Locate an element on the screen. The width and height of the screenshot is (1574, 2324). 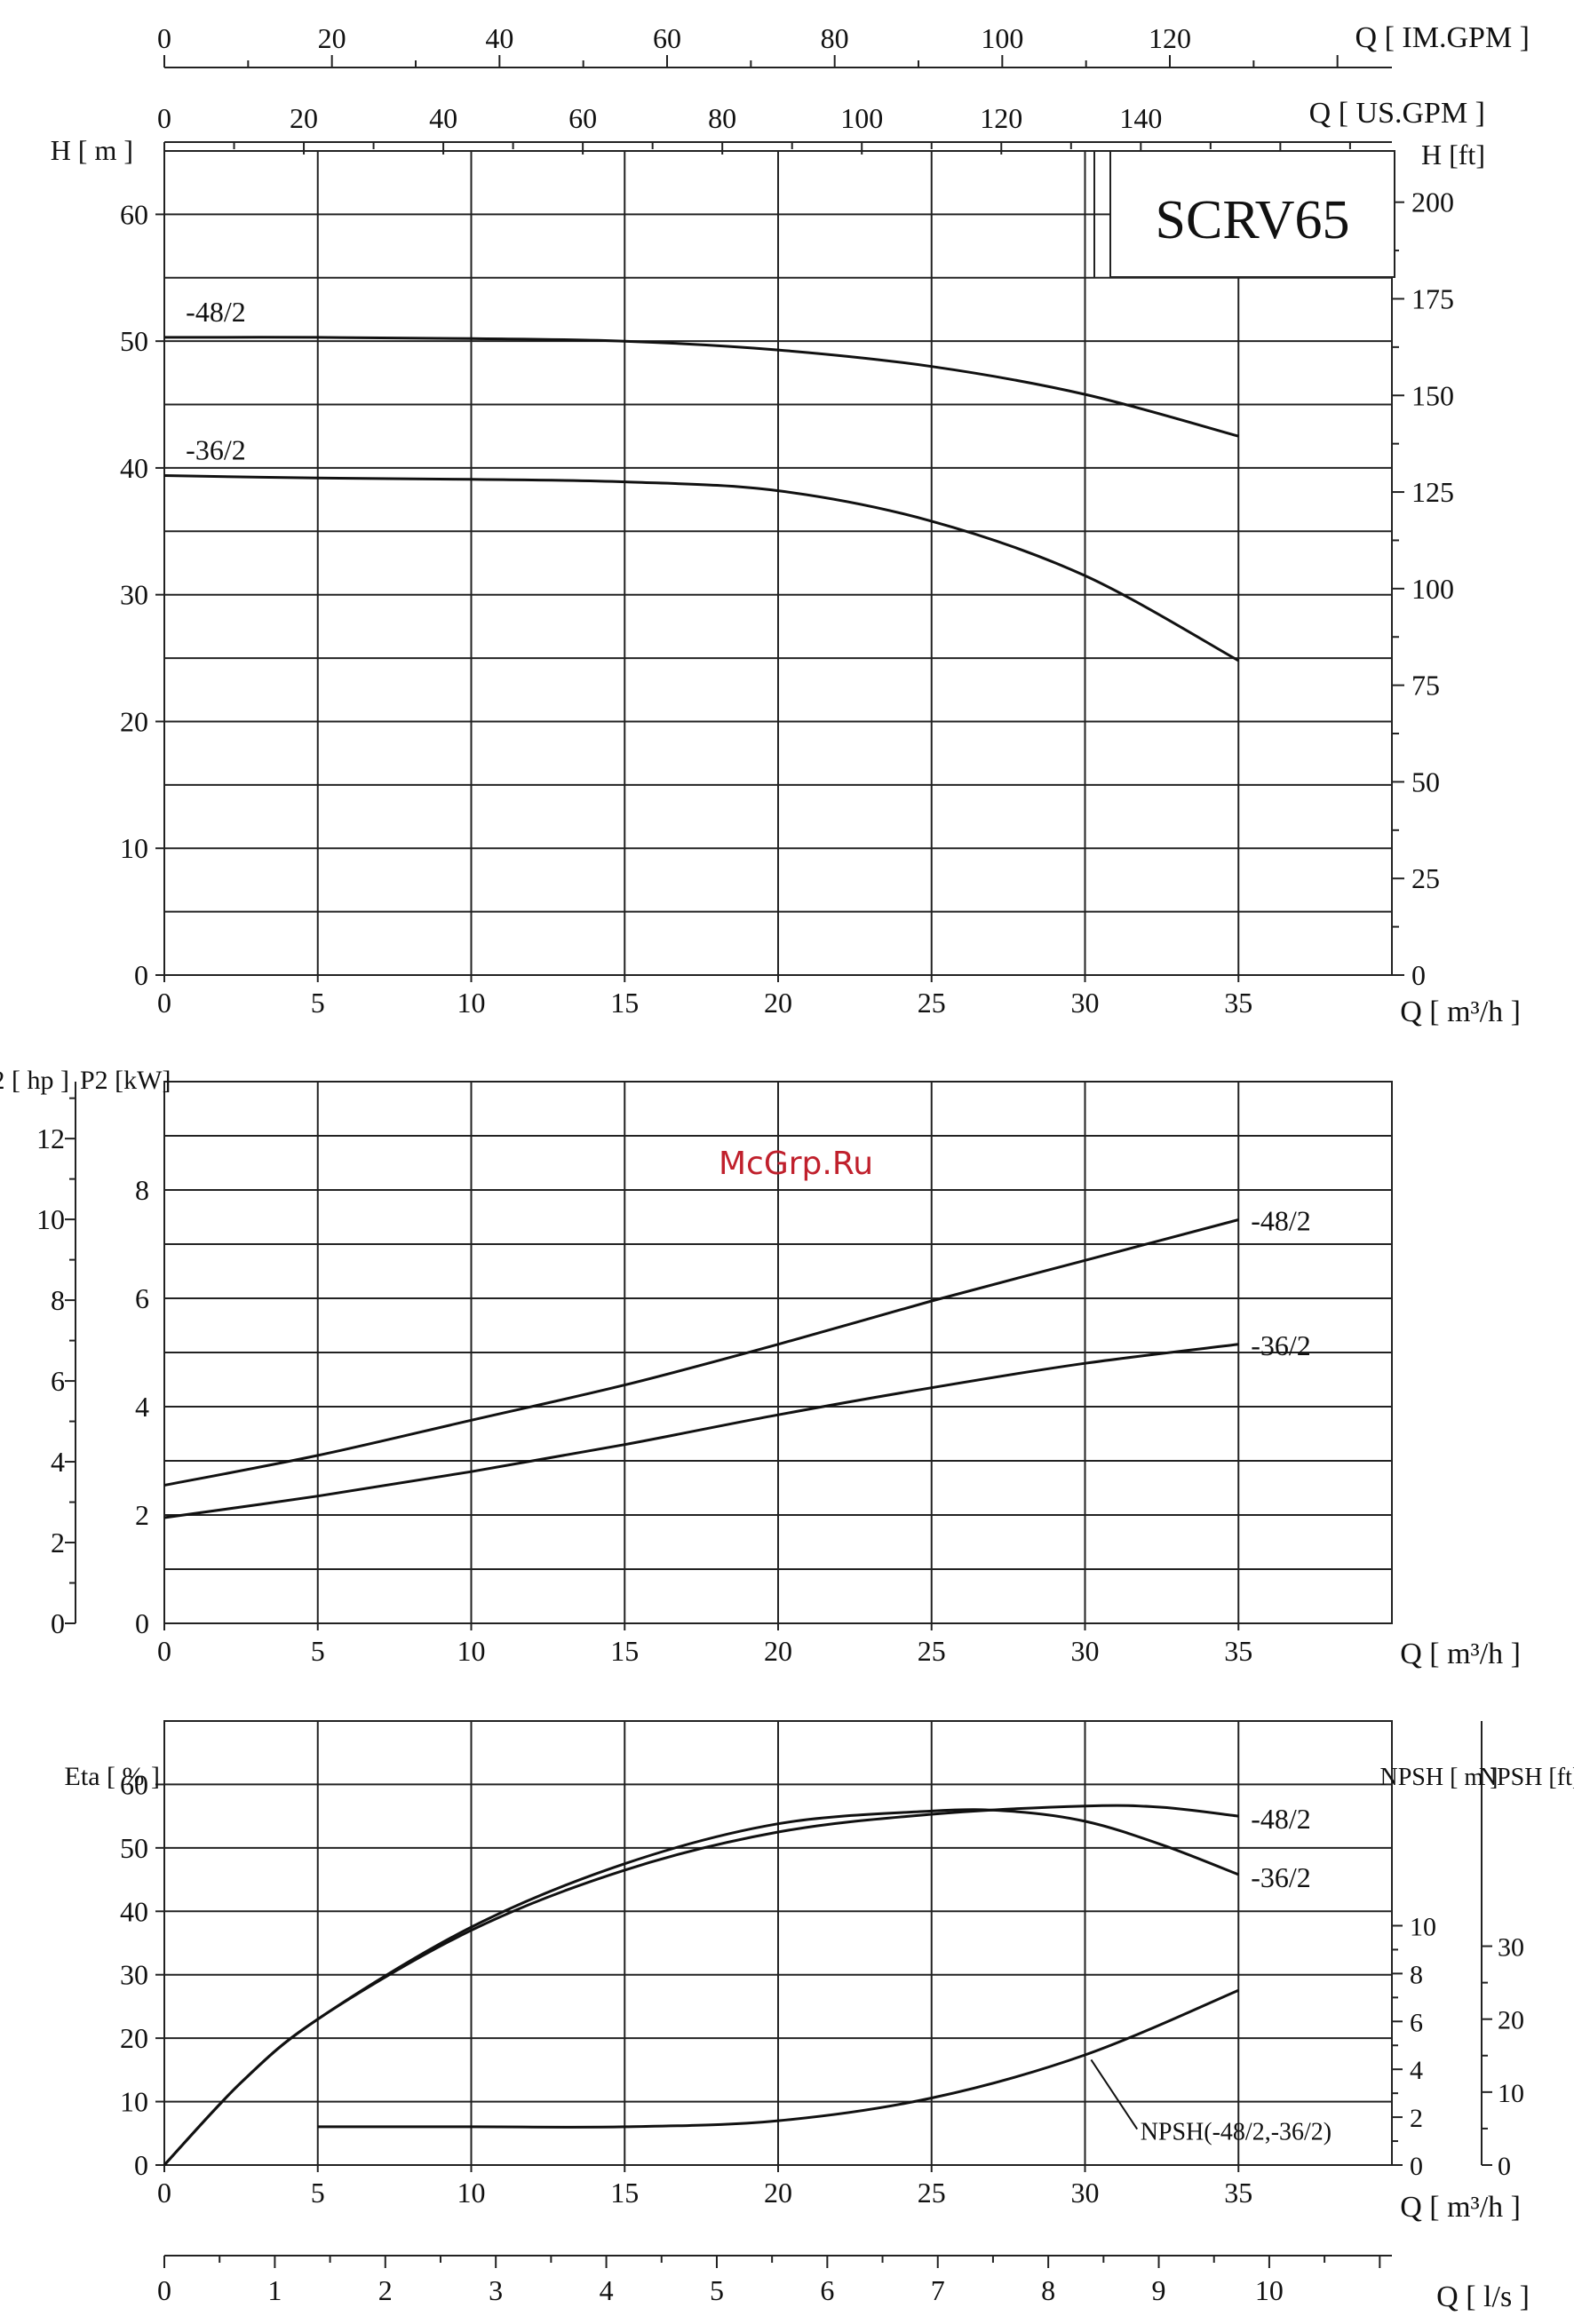
eta-x-tick-label: 0 is located at coordinates (164, 2193).